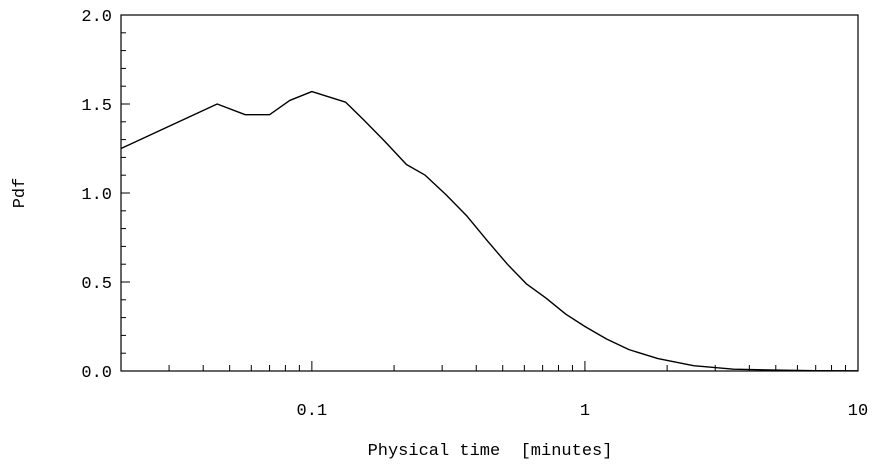  What do you see at coordinates (858, 411) in the screenshot?
I see `x-tick-label: 10` at bounding box center [858, 411].